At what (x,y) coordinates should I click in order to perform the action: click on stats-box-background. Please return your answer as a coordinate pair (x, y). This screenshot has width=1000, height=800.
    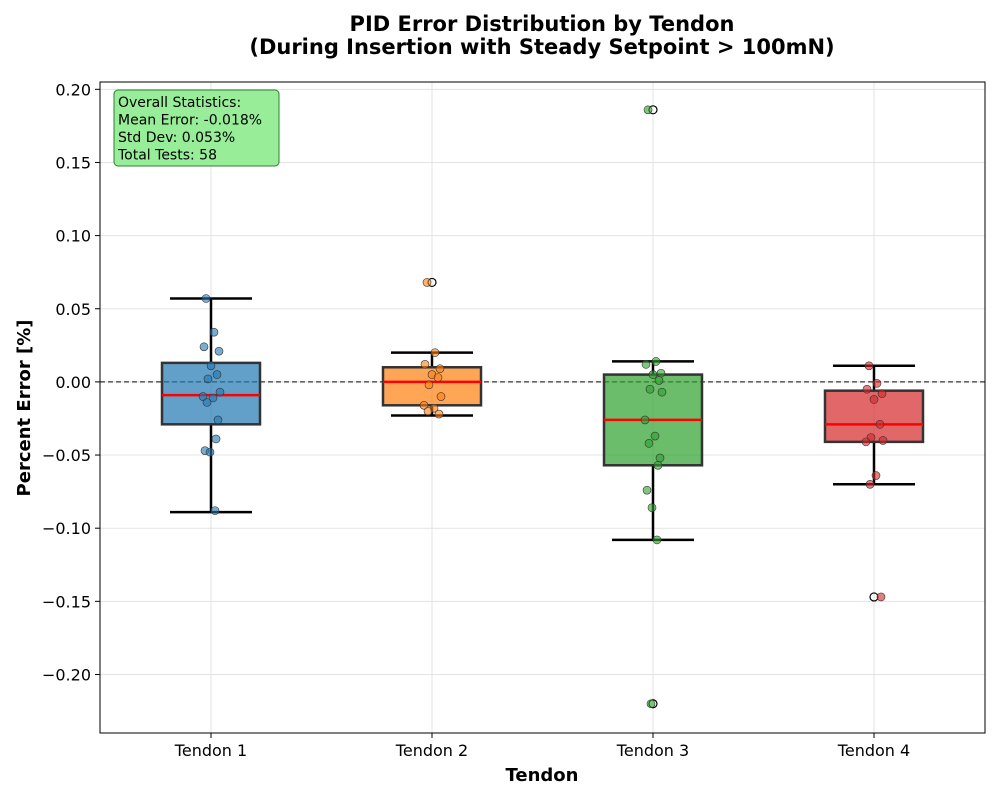
    Looking at the image, I should click on (196, 128).